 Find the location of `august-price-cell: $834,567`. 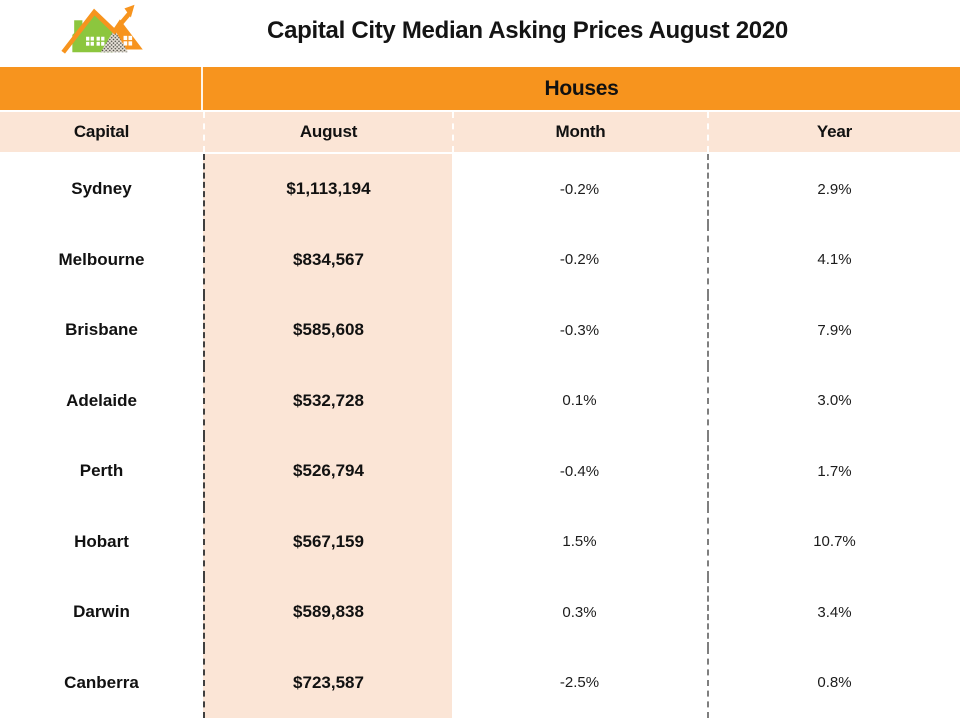

august-price-cell: $834,567 is located at coordinates (327, 259).